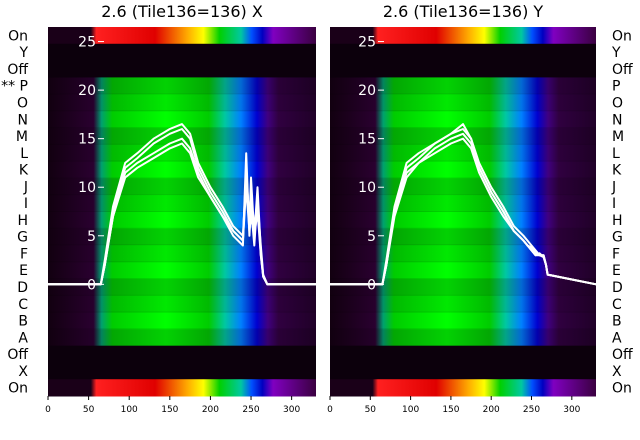 The height and width of the screenshot is (440, 640). What do you see at coordinates (617, 103) in the screenshot?
I see `row-label: O` at bounding box center [617, 103].